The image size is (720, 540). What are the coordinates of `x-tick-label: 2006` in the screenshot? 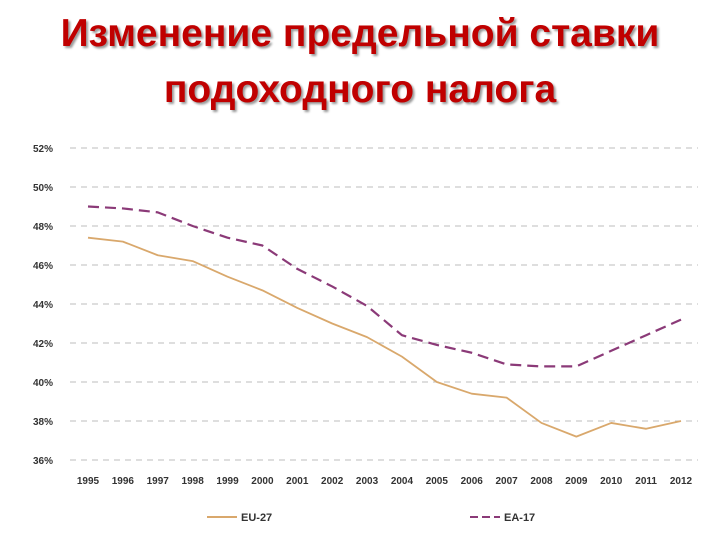 It's located at (472, 481).